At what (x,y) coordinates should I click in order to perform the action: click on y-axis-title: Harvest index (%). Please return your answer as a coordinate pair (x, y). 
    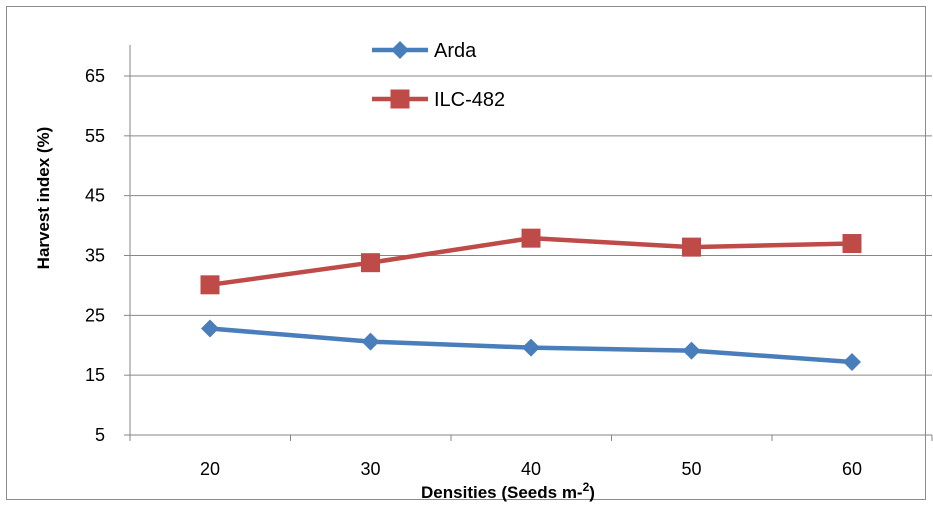
    Looking at the image, I should click on (43, 198).